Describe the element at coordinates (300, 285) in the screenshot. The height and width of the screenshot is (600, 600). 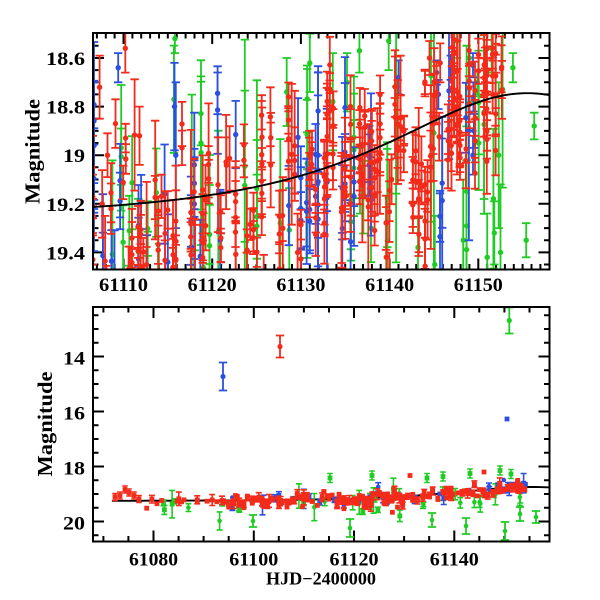
I see `svg-text: 61130` at that location.